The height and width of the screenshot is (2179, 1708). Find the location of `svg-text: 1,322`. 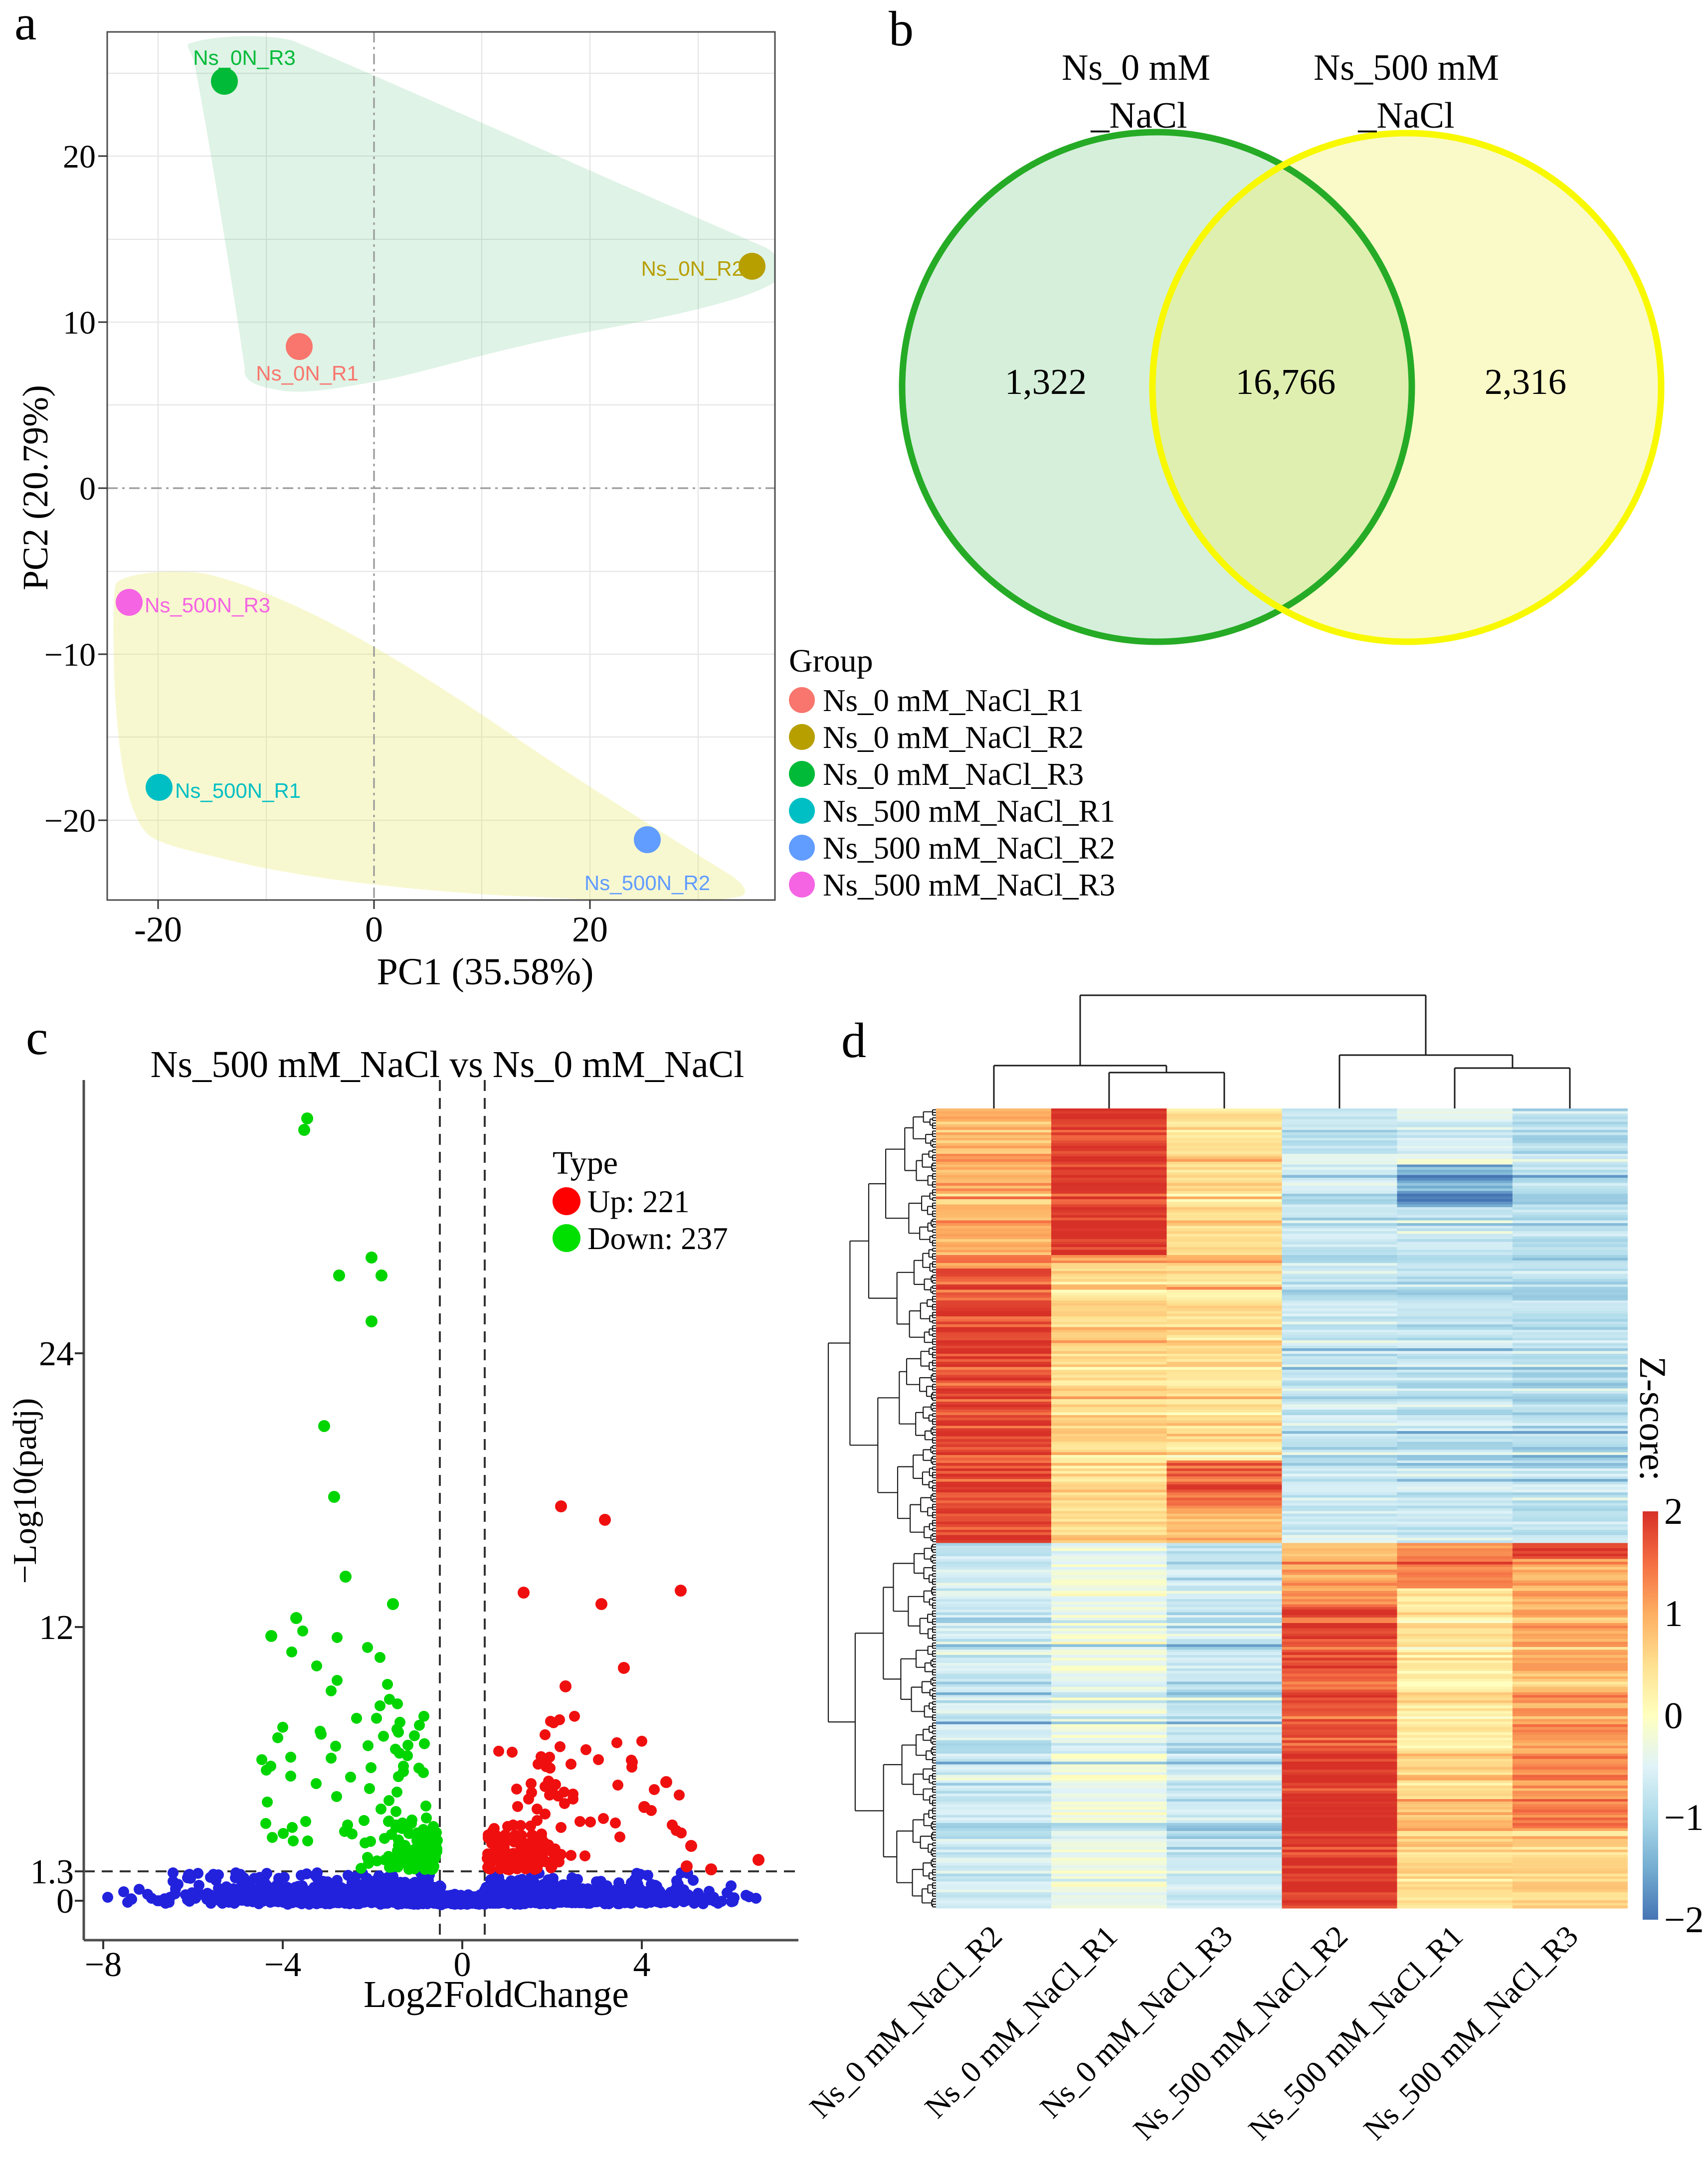

svg-text: 1,322 is located at coordinates (1046, 382).